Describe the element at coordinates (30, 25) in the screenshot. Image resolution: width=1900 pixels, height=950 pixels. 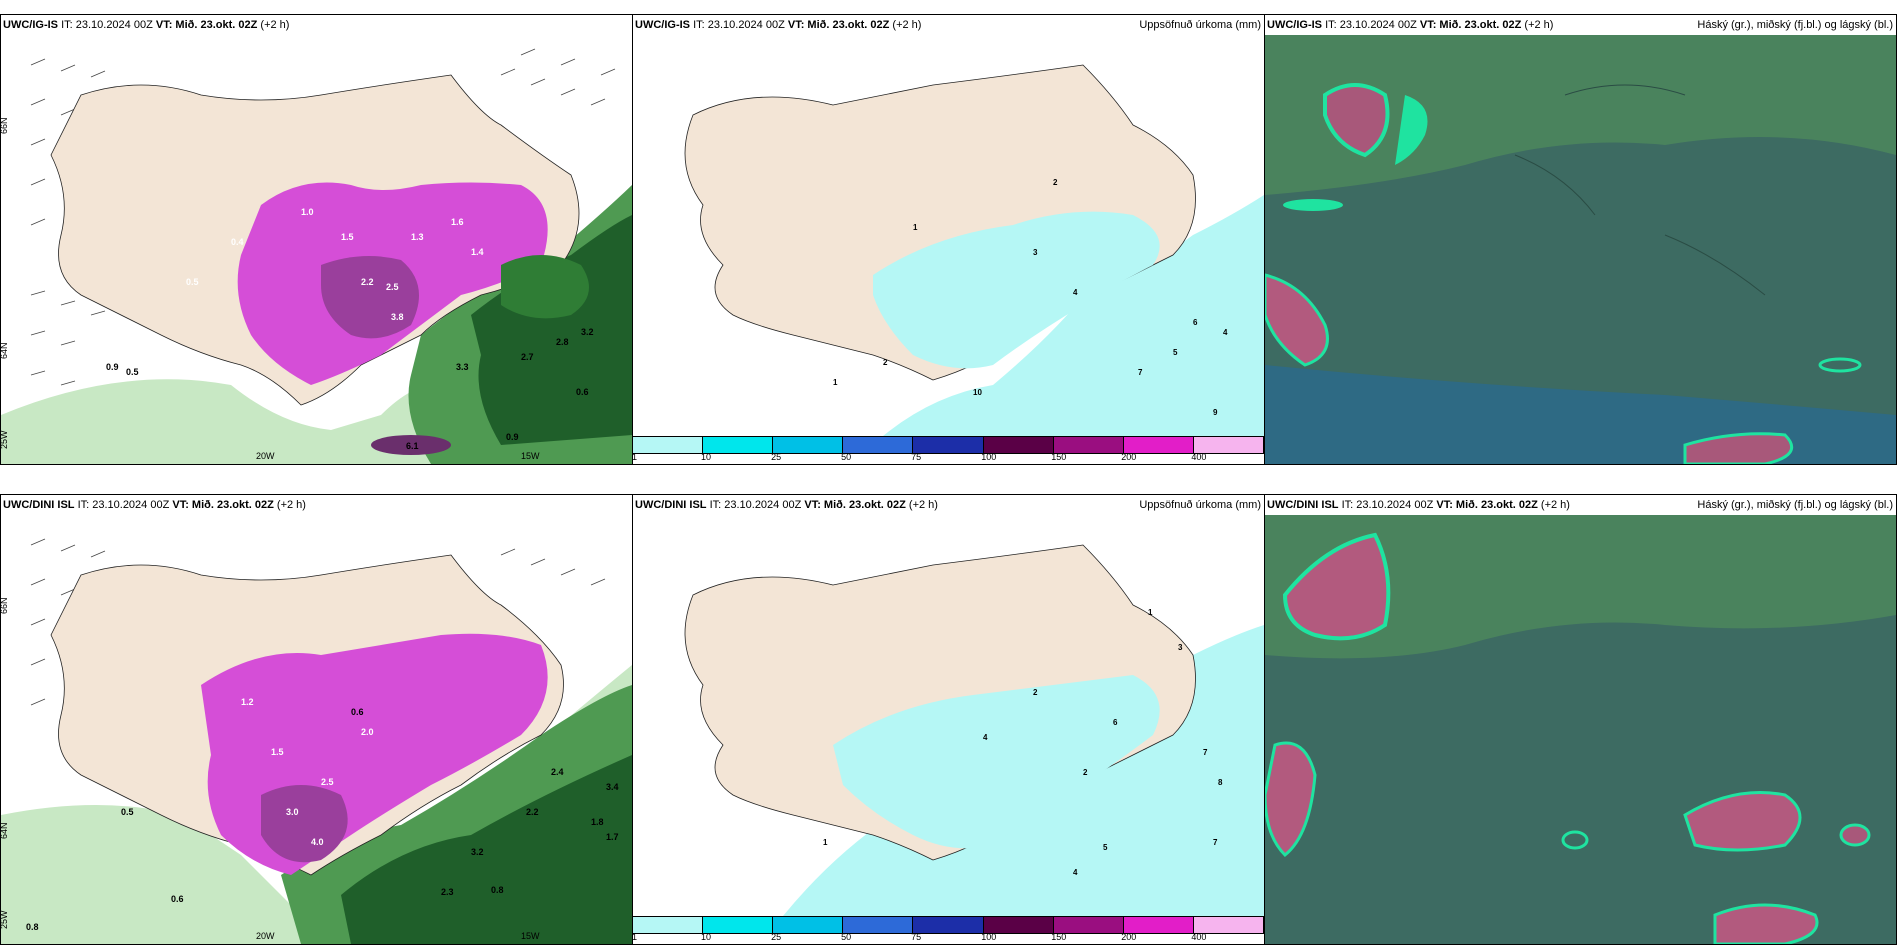
I see `model-name: UWC/IG-IS` at that location.